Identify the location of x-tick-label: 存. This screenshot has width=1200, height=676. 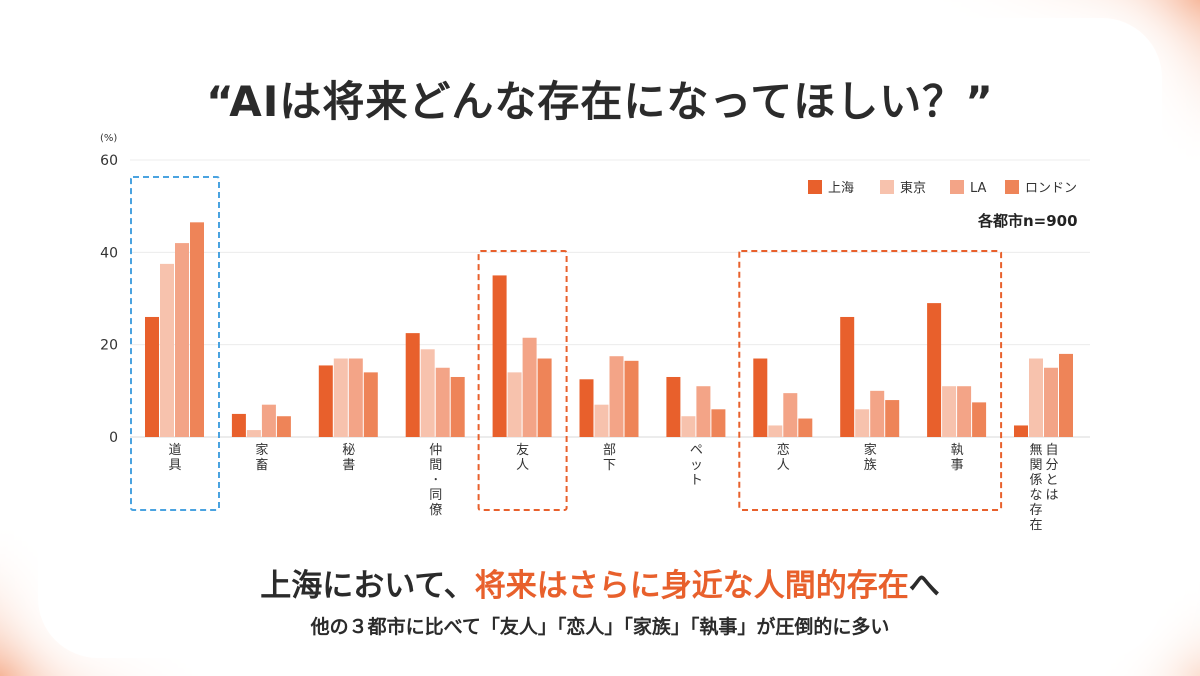
(1035, 510).